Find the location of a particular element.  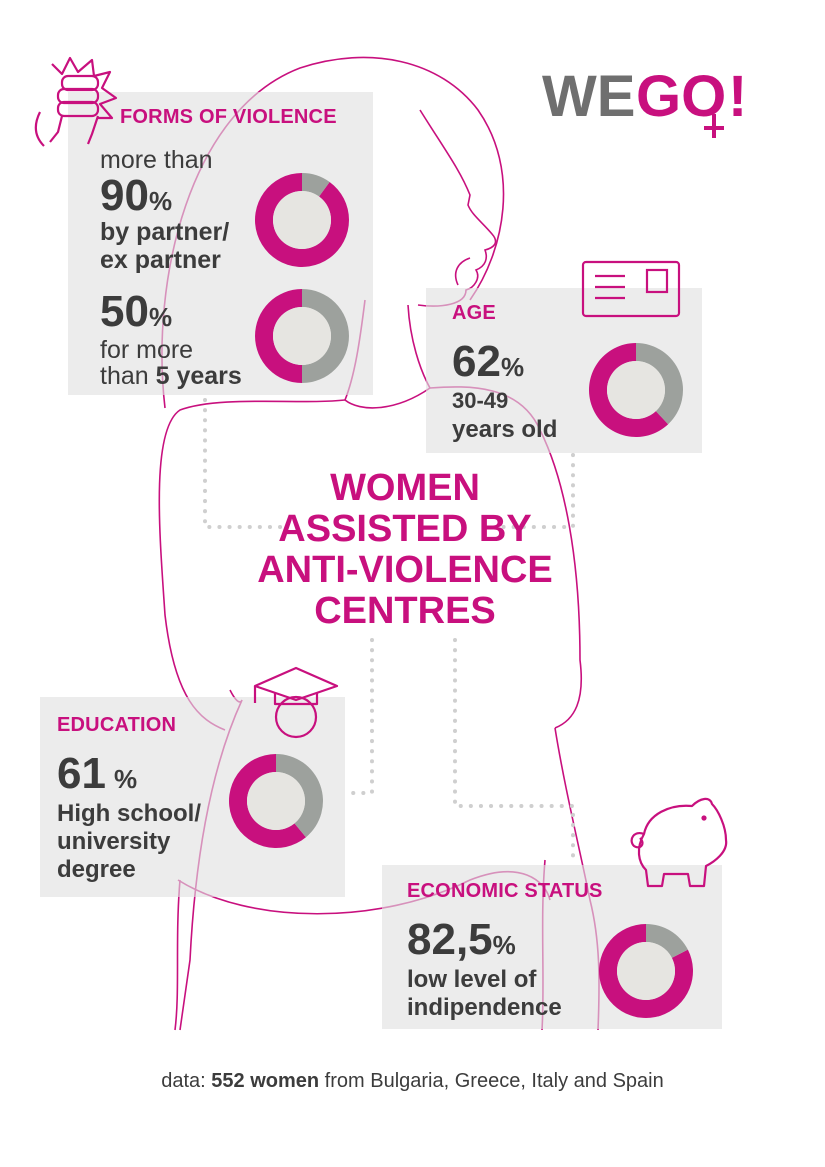

forms-title: FORMS OF VIOLENCE is located at coordinates (228, 117).